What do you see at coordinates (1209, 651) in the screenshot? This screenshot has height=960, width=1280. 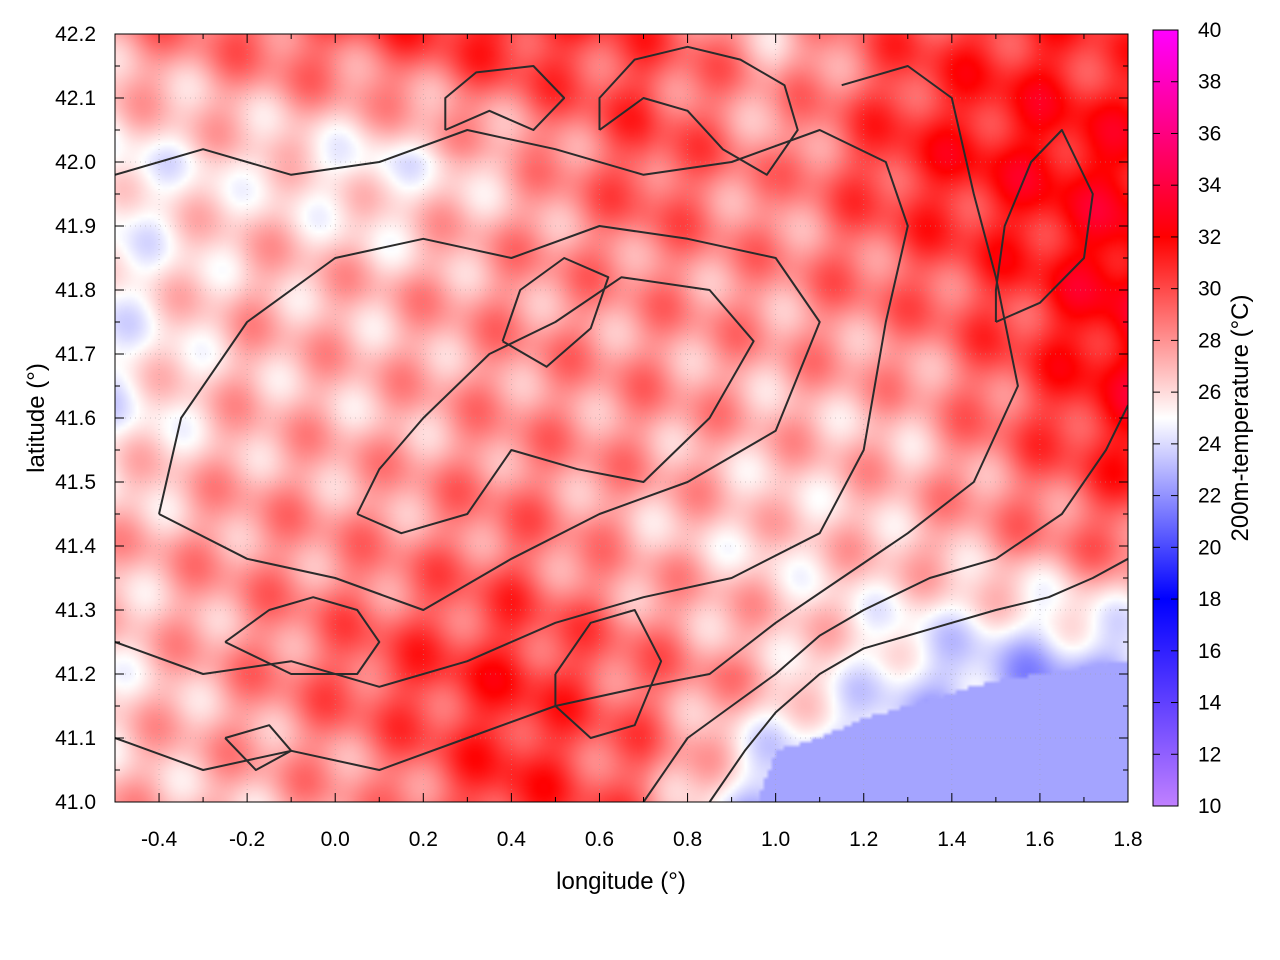 I see `colorbar-tick-label: 16` at bounding box center [1209, 651].